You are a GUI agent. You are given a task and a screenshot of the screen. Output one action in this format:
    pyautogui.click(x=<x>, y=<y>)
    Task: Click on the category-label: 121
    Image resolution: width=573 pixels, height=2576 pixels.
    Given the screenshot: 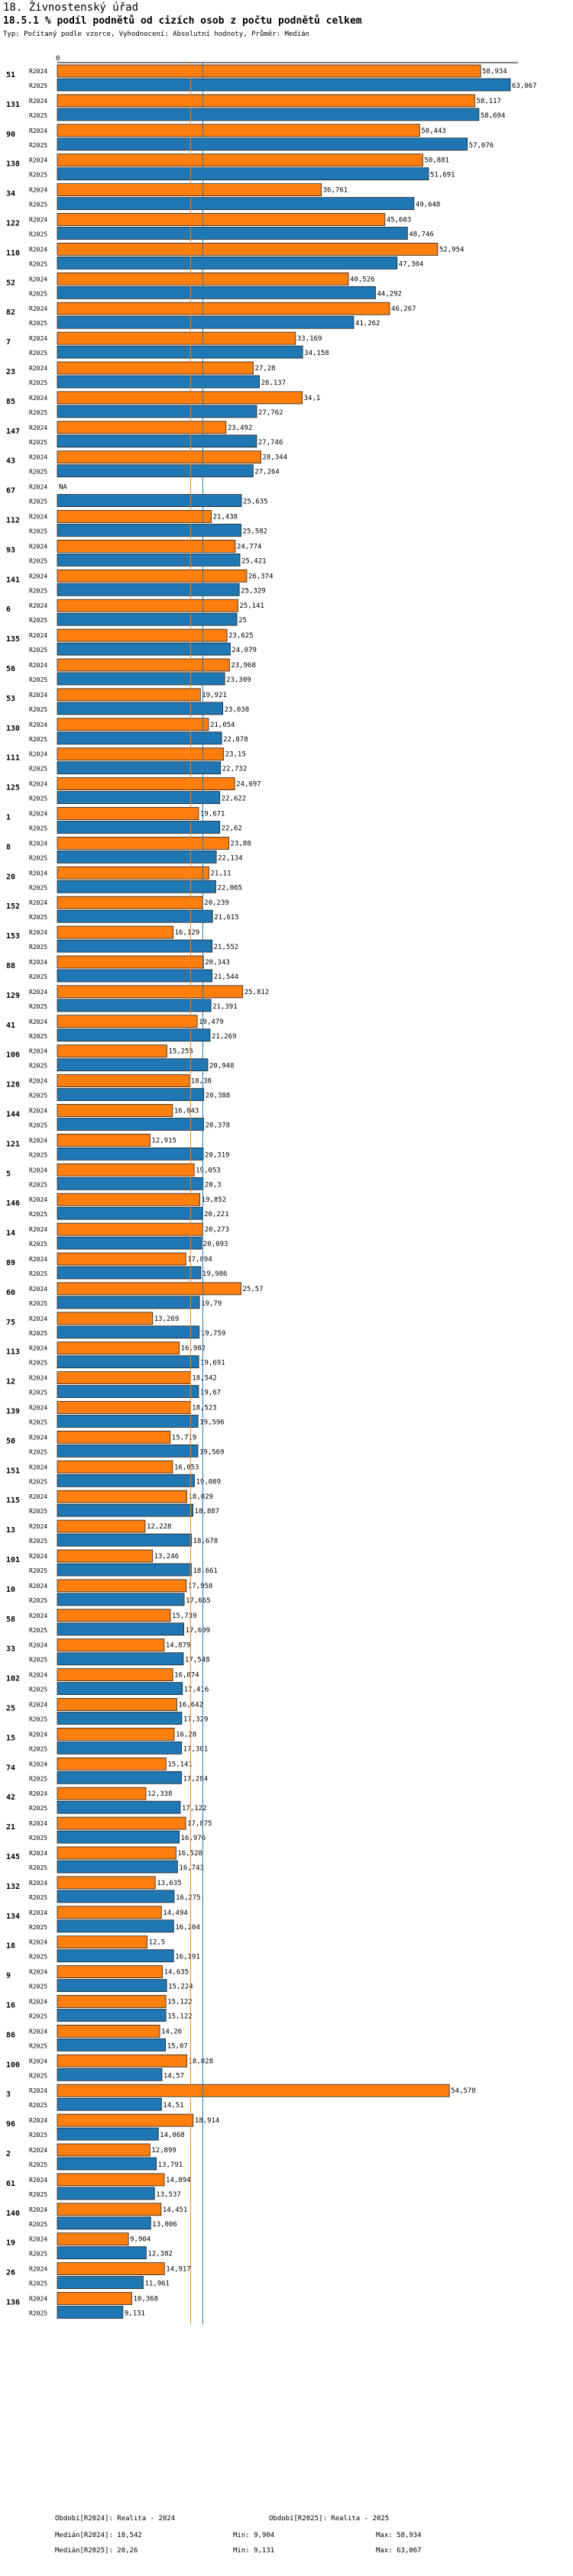 What is the action you would take?
    pyautogui.click(x=13, y=1144)
    